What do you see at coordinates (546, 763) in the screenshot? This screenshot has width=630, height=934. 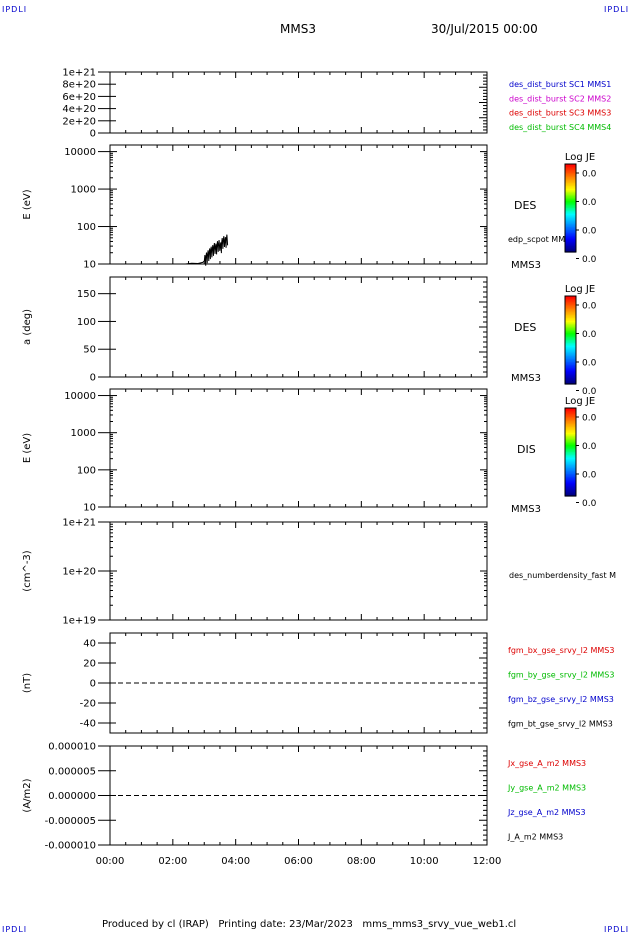 I see `legend-entry: Jx_gse_A_m2 MMS3` at bounding box center [546, 763].